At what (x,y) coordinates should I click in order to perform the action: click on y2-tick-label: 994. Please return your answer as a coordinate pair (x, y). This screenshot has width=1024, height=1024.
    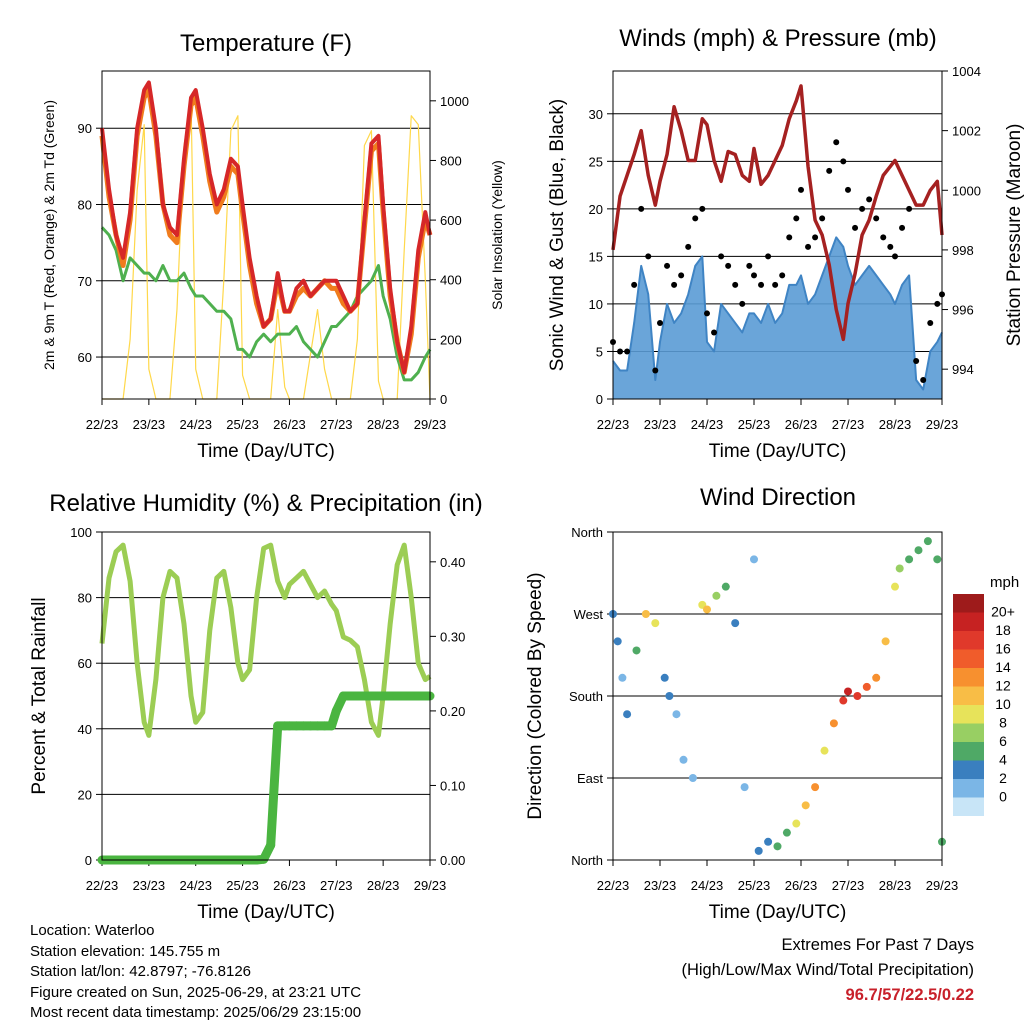
    Looking at the image, I should click on (963, 369).